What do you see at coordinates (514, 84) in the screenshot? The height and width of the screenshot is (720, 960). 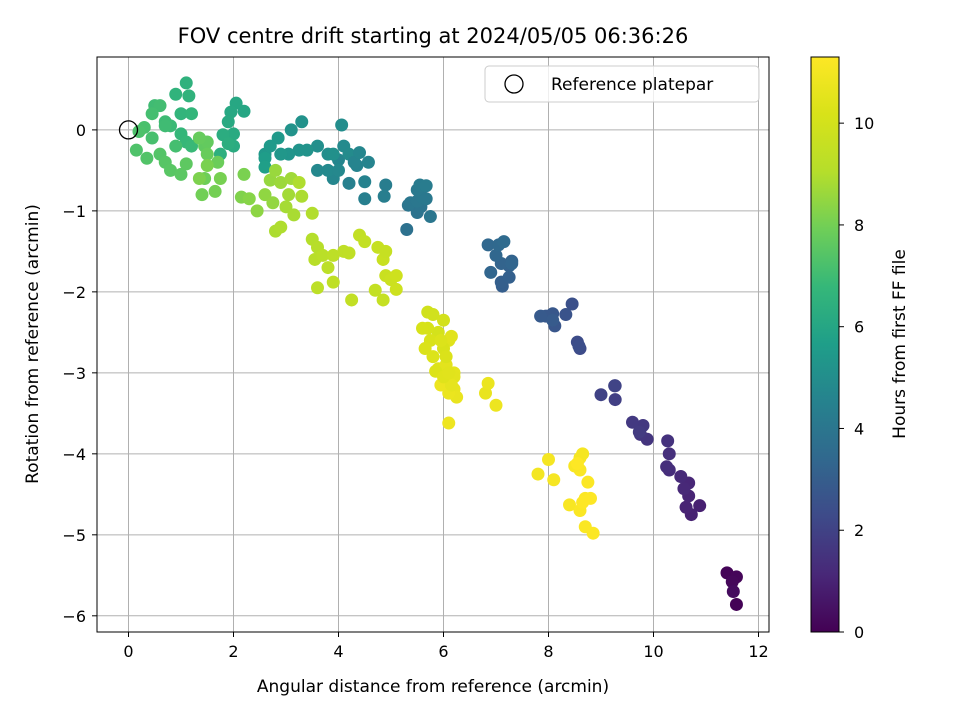 I see `legend-reference-marker` at bounding box center [514, 84].